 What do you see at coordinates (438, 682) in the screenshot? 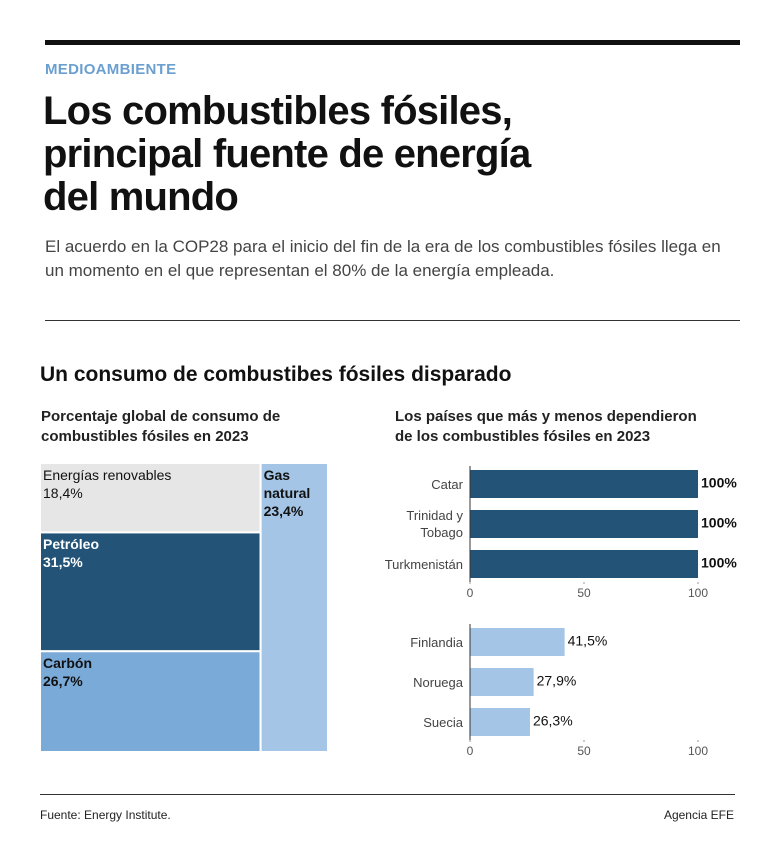
I see `category-label: Noruega` at bounding box center [438, 682].